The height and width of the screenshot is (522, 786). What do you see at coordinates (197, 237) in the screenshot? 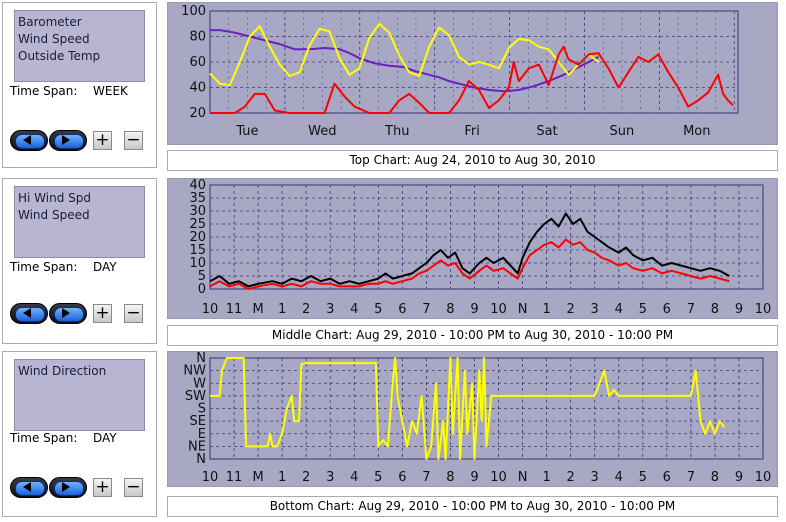
I see `y-tick-label: 20` at bounding box center [197, 237].